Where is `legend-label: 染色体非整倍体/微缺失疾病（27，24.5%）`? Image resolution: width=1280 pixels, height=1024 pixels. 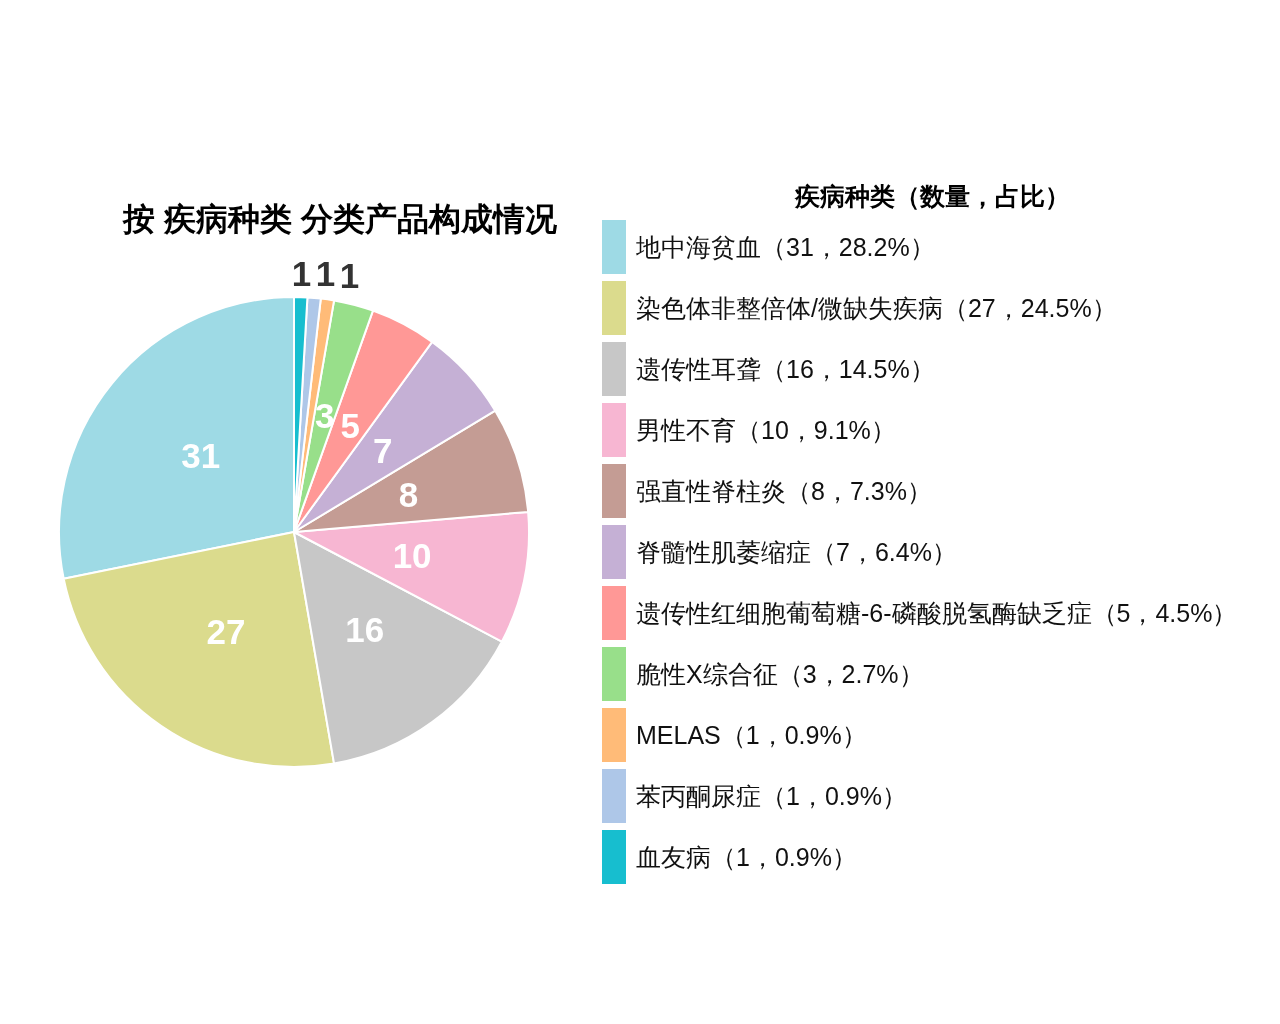
legend-label: 染色体非整倍体/微缺失疾病（27，24.5%） is located at coordinates (876, 308).